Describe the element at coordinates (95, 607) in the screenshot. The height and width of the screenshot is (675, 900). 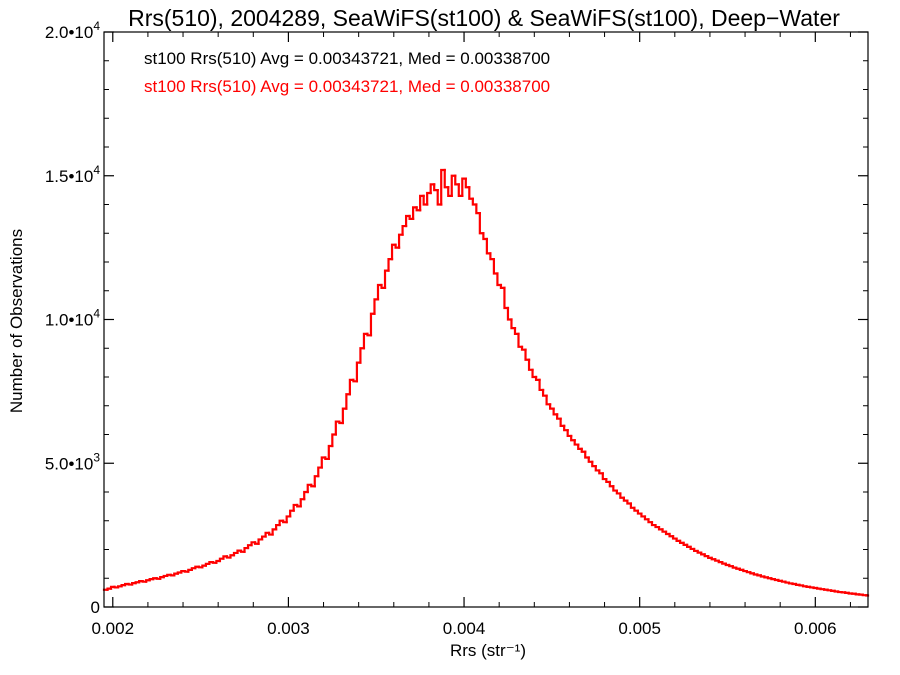
I see `y-tick-label: 0` at that location.